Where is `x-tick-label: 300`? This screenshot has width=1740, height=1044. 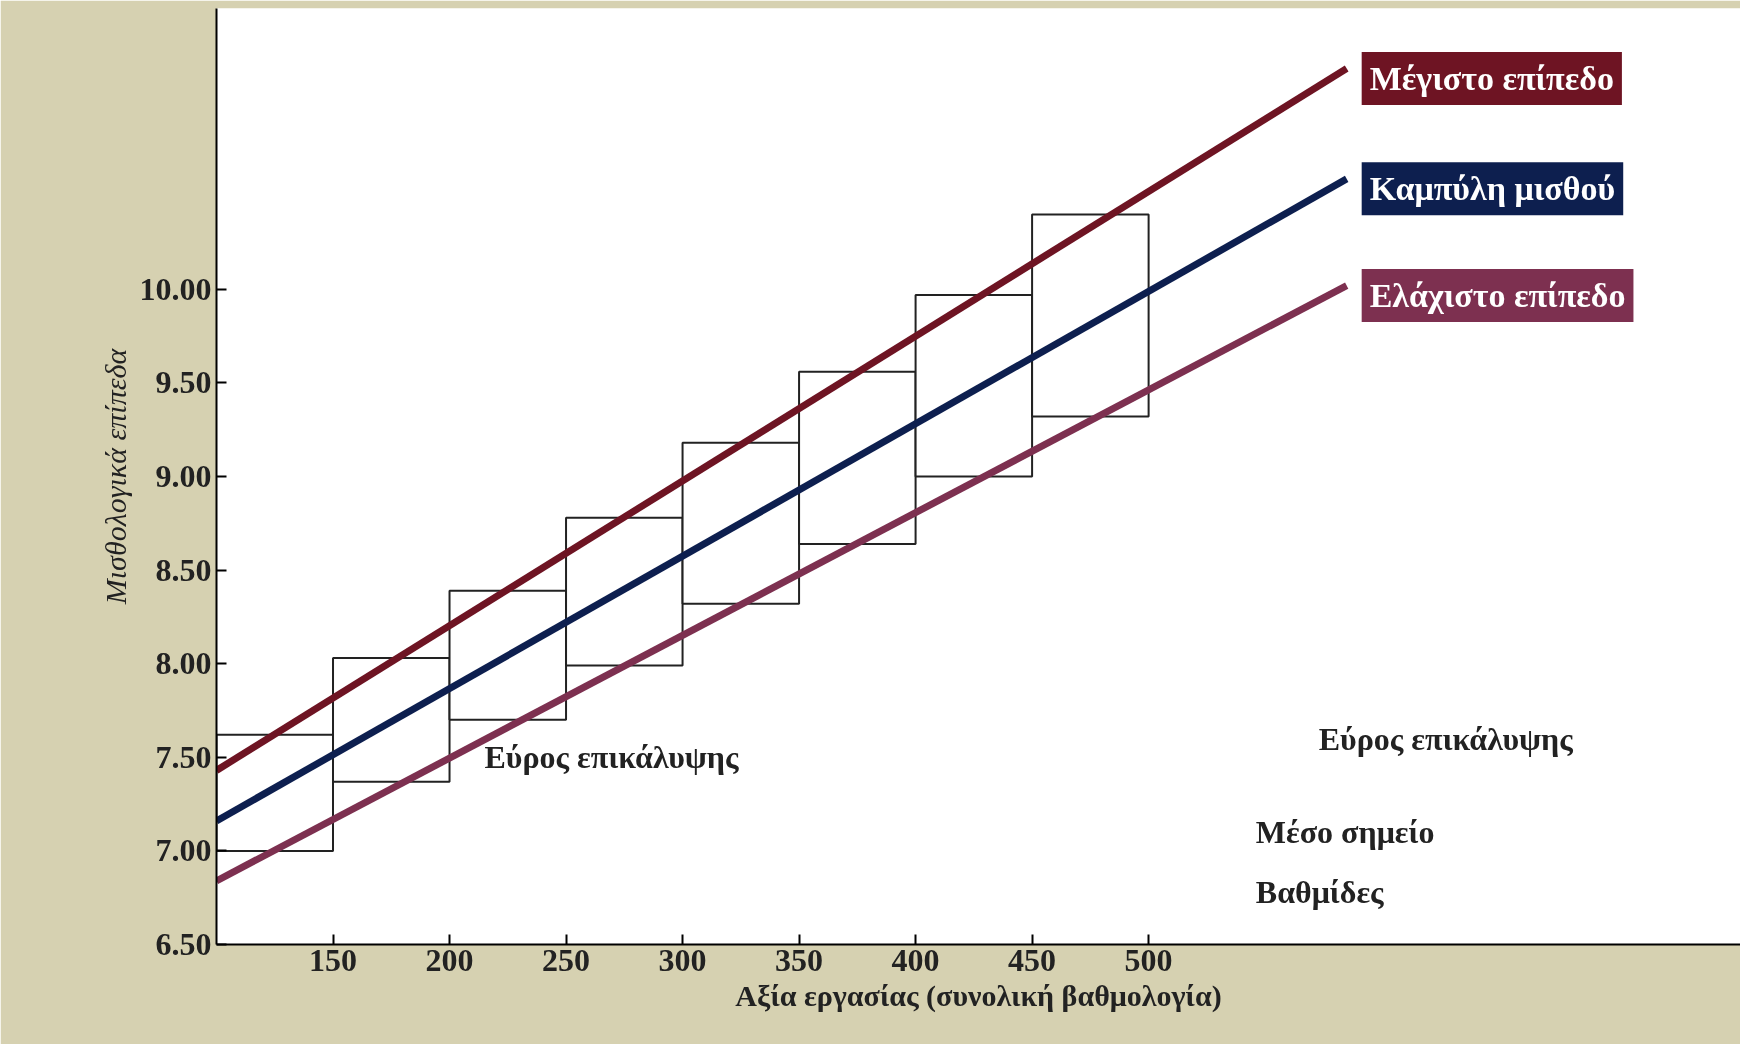 x-tick-label: 300 is located at coordinates (682, 959).